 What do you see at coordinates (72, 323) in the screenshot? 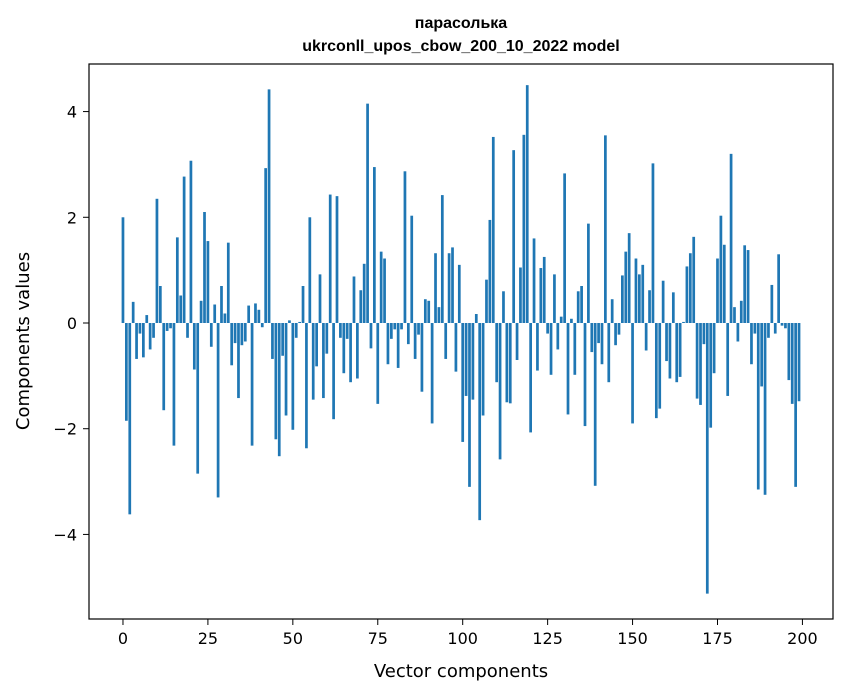
I see `y-tick-label: 0` at bounding box center [72, 323].